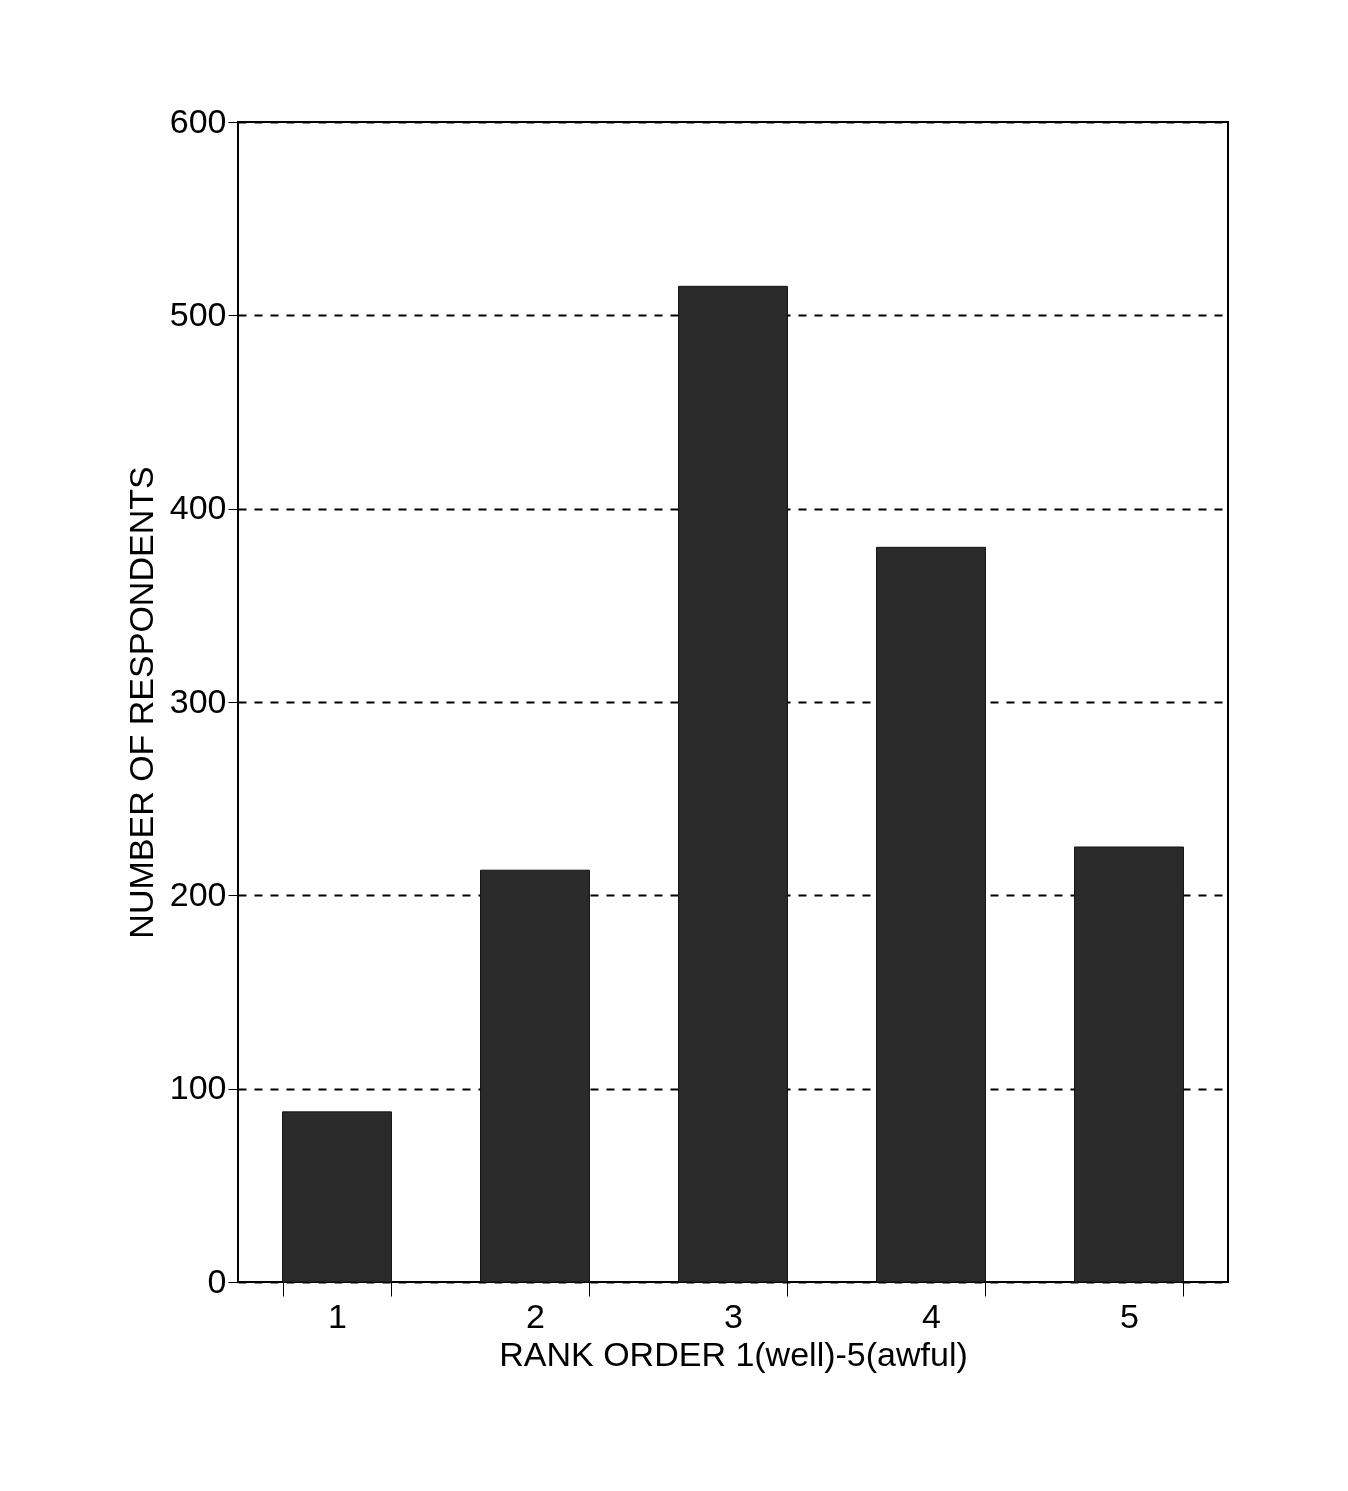 The height and width of the screenshot is (1491, 1348). Describe the element at coordinates (535, 1315) in the screenshot. I see `x-tick-label: 2` at that location.